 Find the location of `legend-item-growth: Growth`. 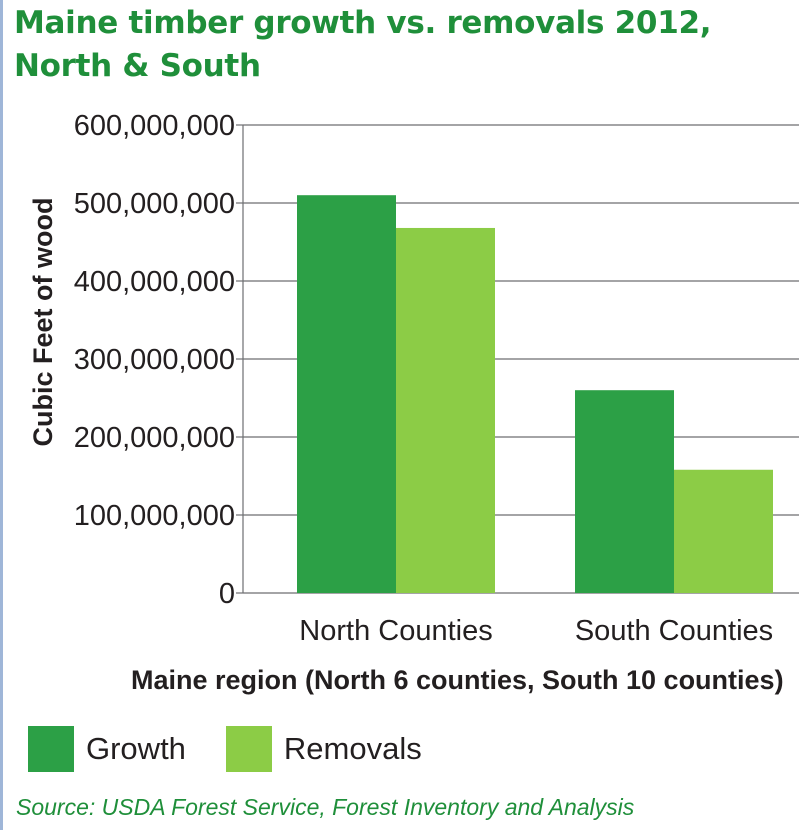

legend-item-growth: Growth is located at coordinates (107, 749).